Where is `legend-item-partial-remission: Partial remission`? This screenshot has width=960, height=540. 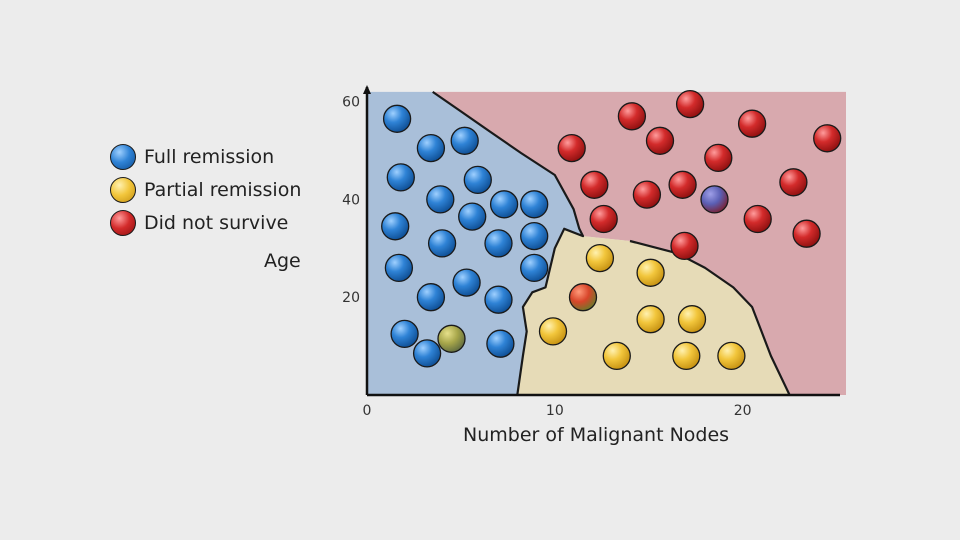
legend-item-partial-remission: Partial remission is located at coordinates (205, 189).